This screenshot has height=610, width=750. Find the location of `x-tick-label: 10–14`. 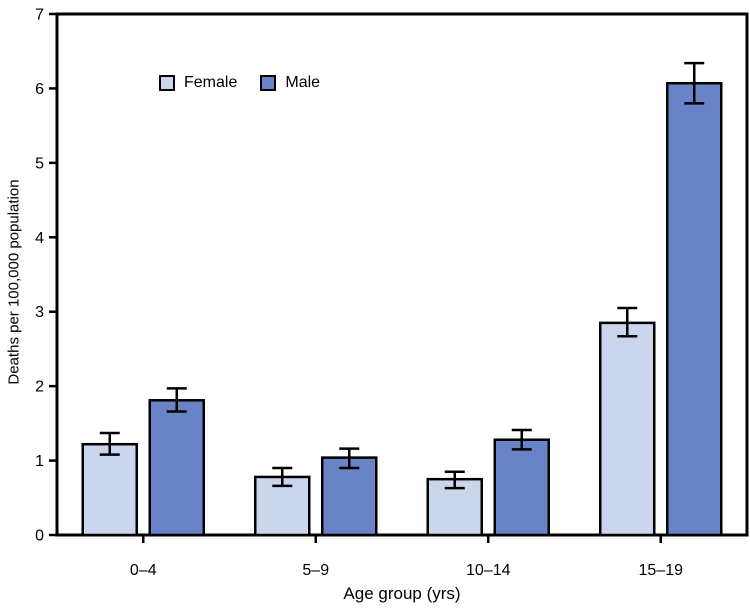

x-tick-label: 10–14 is located at coordinates (488, 570).